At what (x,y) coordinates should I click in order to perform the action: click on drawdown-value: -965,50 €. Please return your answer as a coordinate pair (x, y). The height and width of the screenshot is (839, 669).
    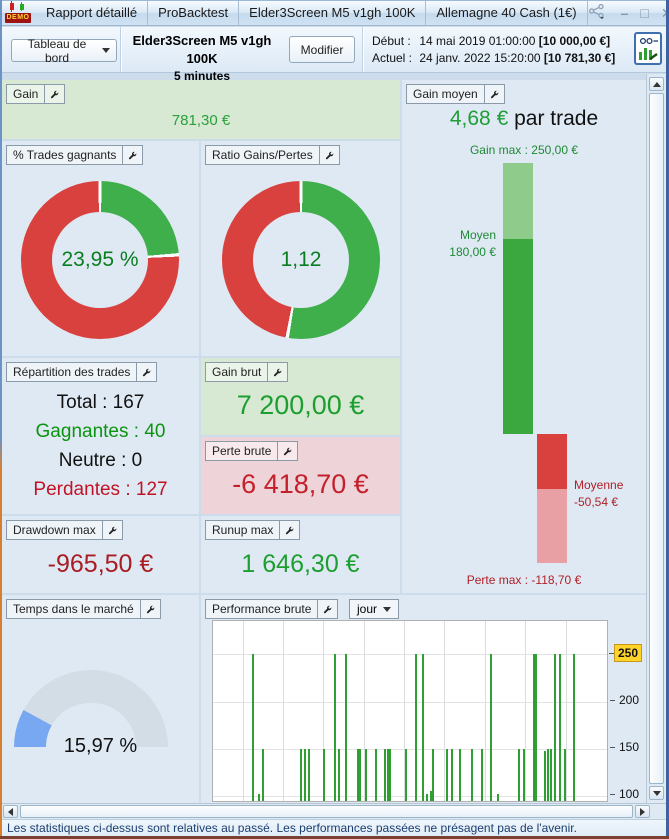
    Looking at the image, I should click on (100, 564).